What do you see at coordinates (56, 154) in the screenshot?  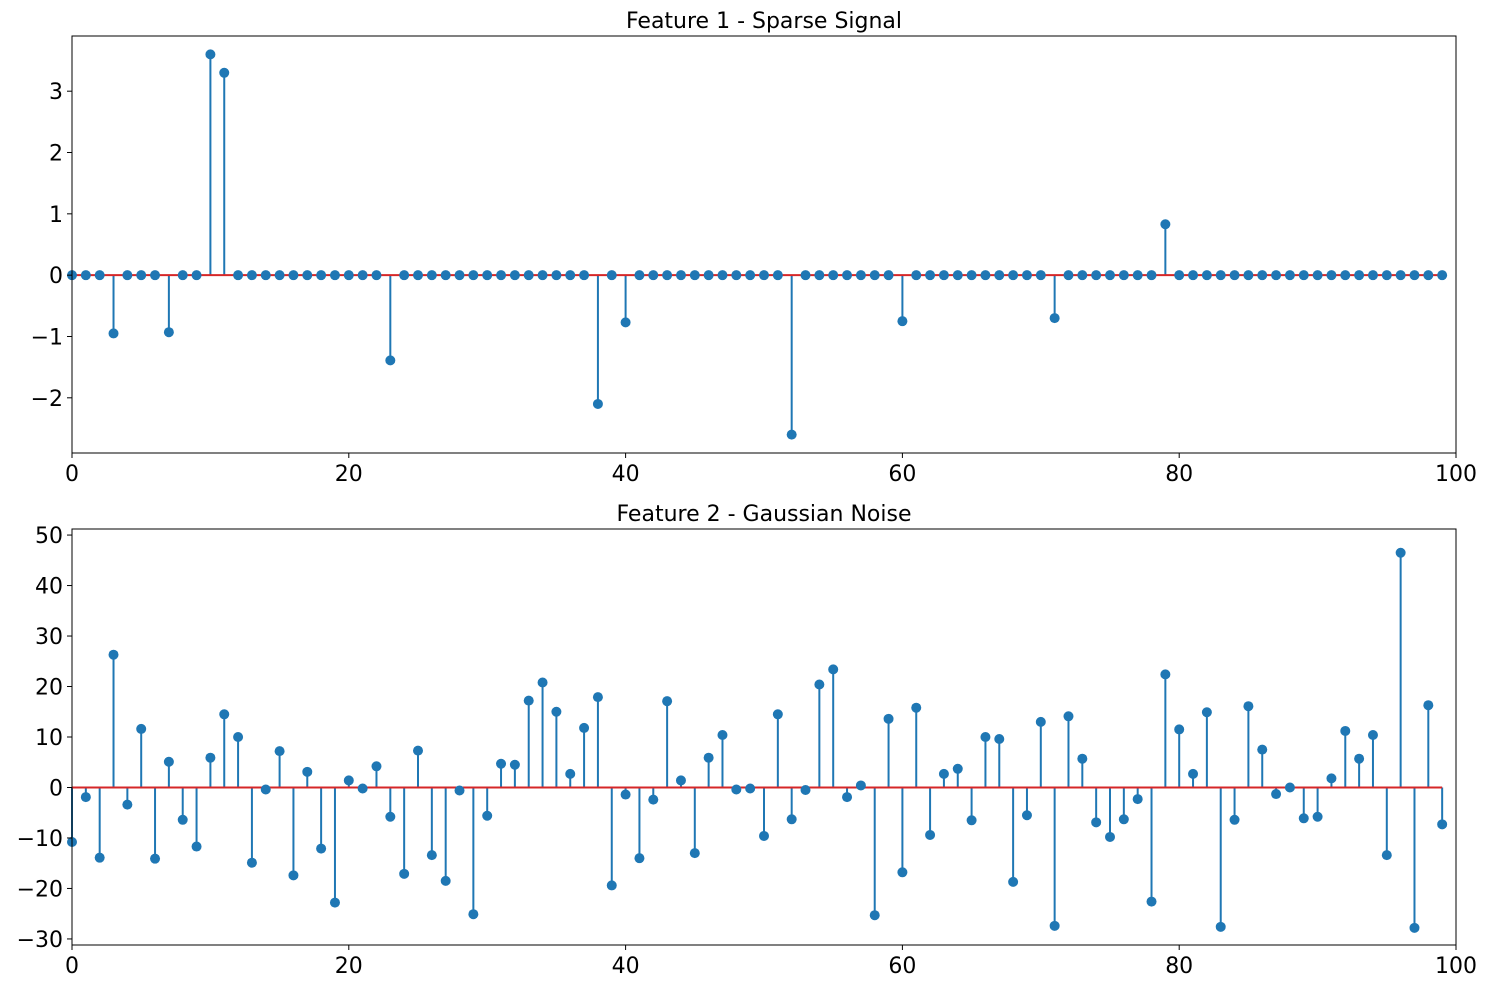 I see `y-tick-label: 2` at bounding box center [56, 154].